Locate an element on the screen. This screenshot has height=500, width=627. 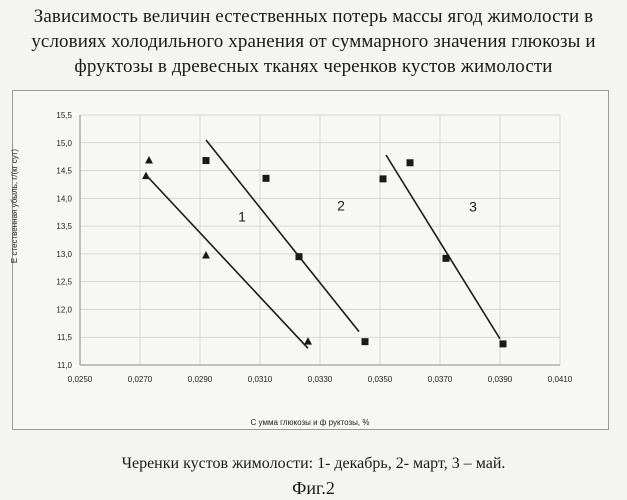
y-tick-label: 11,0 is located at coordinates (65, 365).